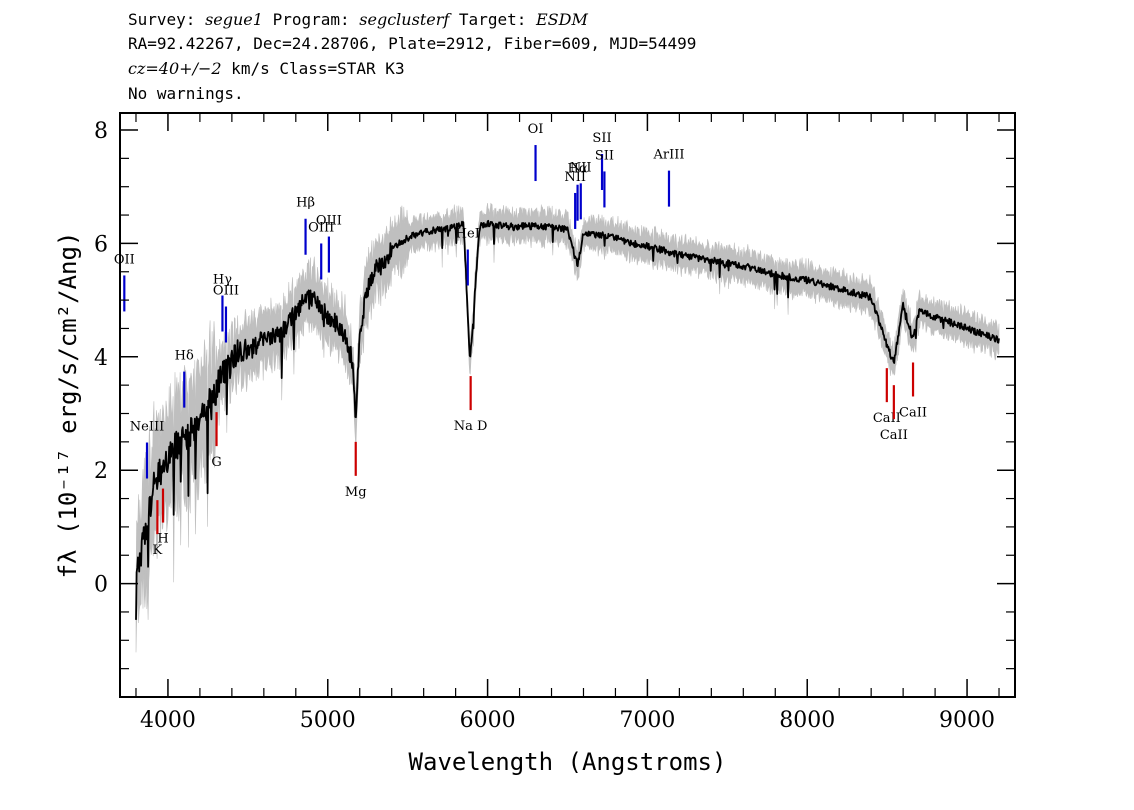 The image size is (1134, 810). What do you see at coordinates (216, 462) in the screenshot?
I see `absorption-line-label: G` at bounding box center [216, 462].